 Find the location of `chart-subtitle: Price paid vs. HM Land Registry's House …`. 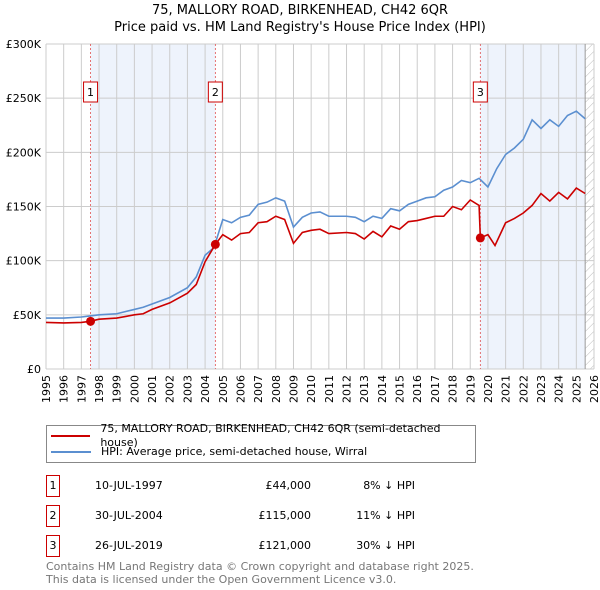

chart-subtitle: Price paid vs. HM Land Registry's House … is located at coordinates (300, 27).